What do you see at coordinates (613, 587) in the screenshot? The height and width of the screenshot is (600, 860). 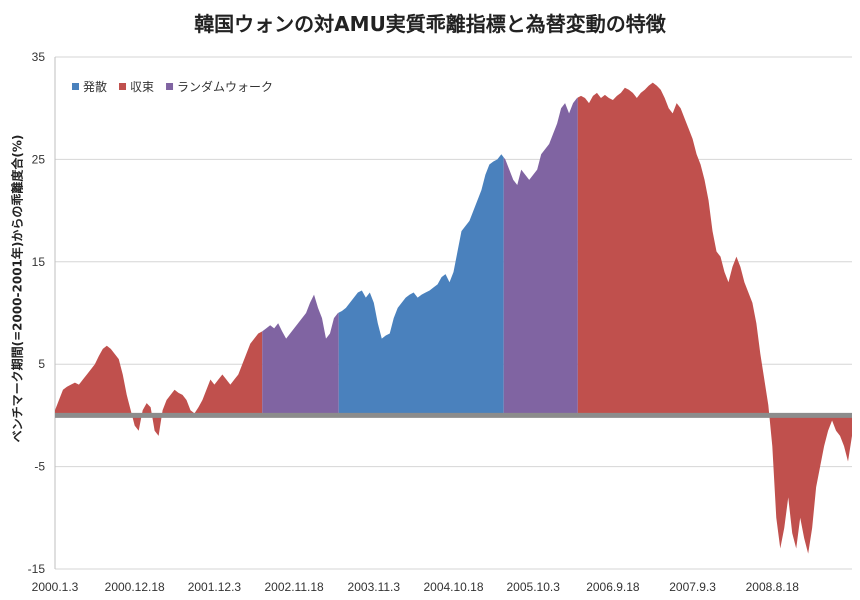 I see `x-tick-label: 2006.9.18` at bounding box center [613, 587].